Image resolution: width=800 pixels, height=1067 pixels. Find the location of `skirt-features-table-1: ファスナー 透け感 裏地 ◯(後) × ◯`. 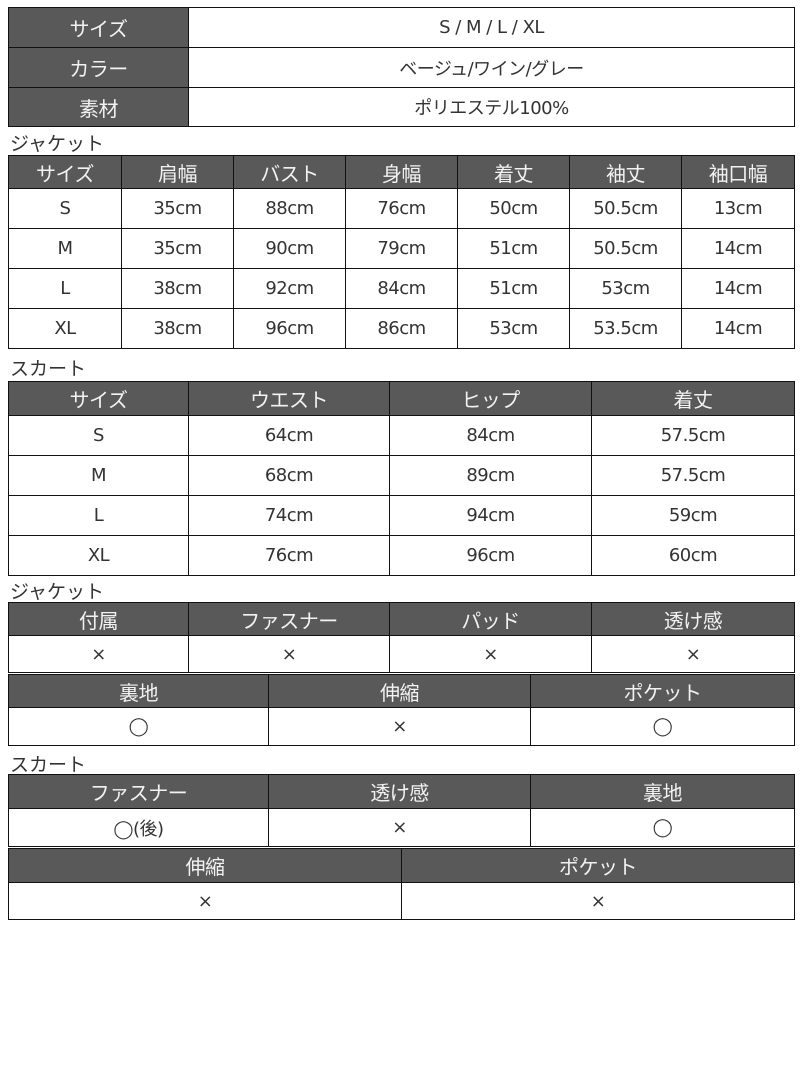

skirt-features-table-1: ファスナー 透け感 裏地 ◯(後) × ◯ is located at coordinates (401, 810).